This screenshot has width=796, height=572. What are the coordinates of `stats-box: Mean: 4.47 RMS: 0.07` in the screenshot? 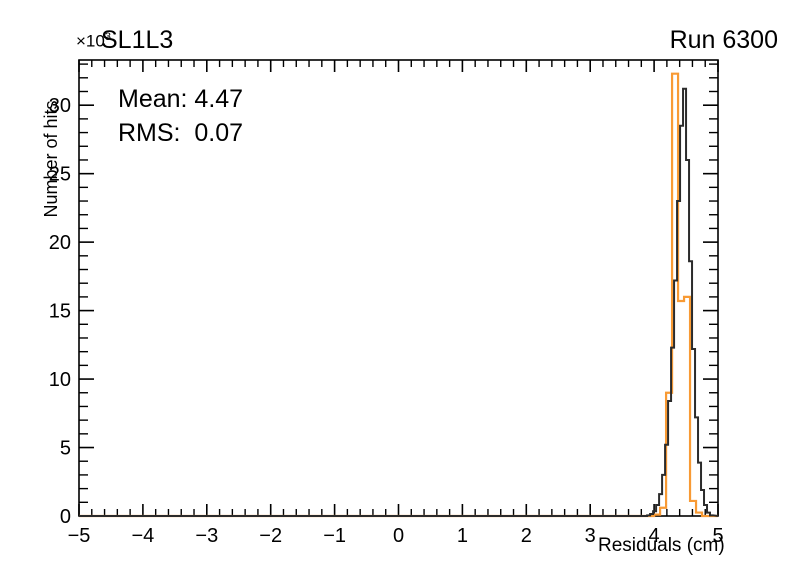 It's located at (180, 116).